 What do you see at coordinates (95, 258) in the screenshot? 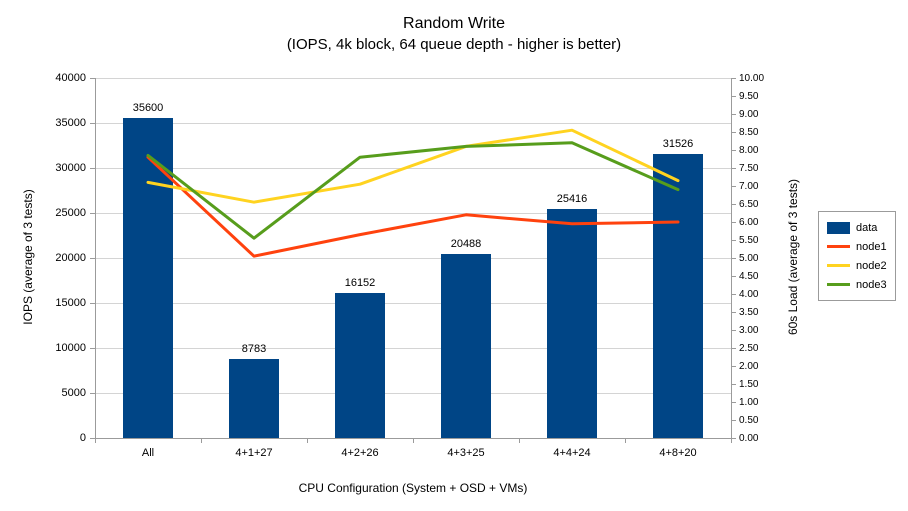
I see `y-axis-line` at bounding box center [95, 258].